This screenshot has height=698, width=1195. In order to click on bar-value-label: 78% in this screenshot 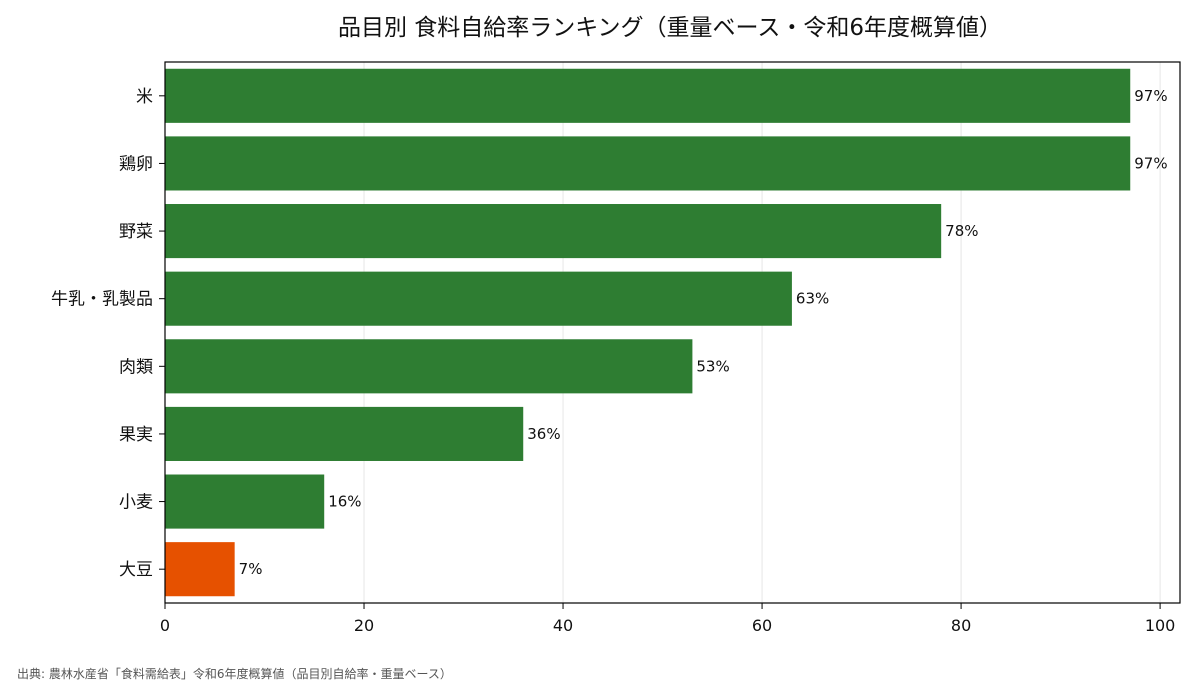, I will do `click(961, 231)`.